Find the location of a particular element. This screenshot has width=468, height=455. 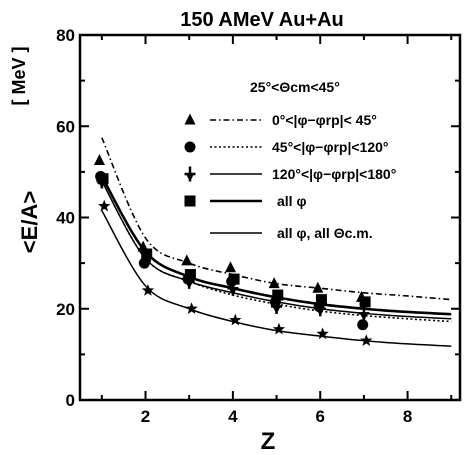

legend-label: 120°<|φ−φrp|<180° is located at coordinates (334, 174).